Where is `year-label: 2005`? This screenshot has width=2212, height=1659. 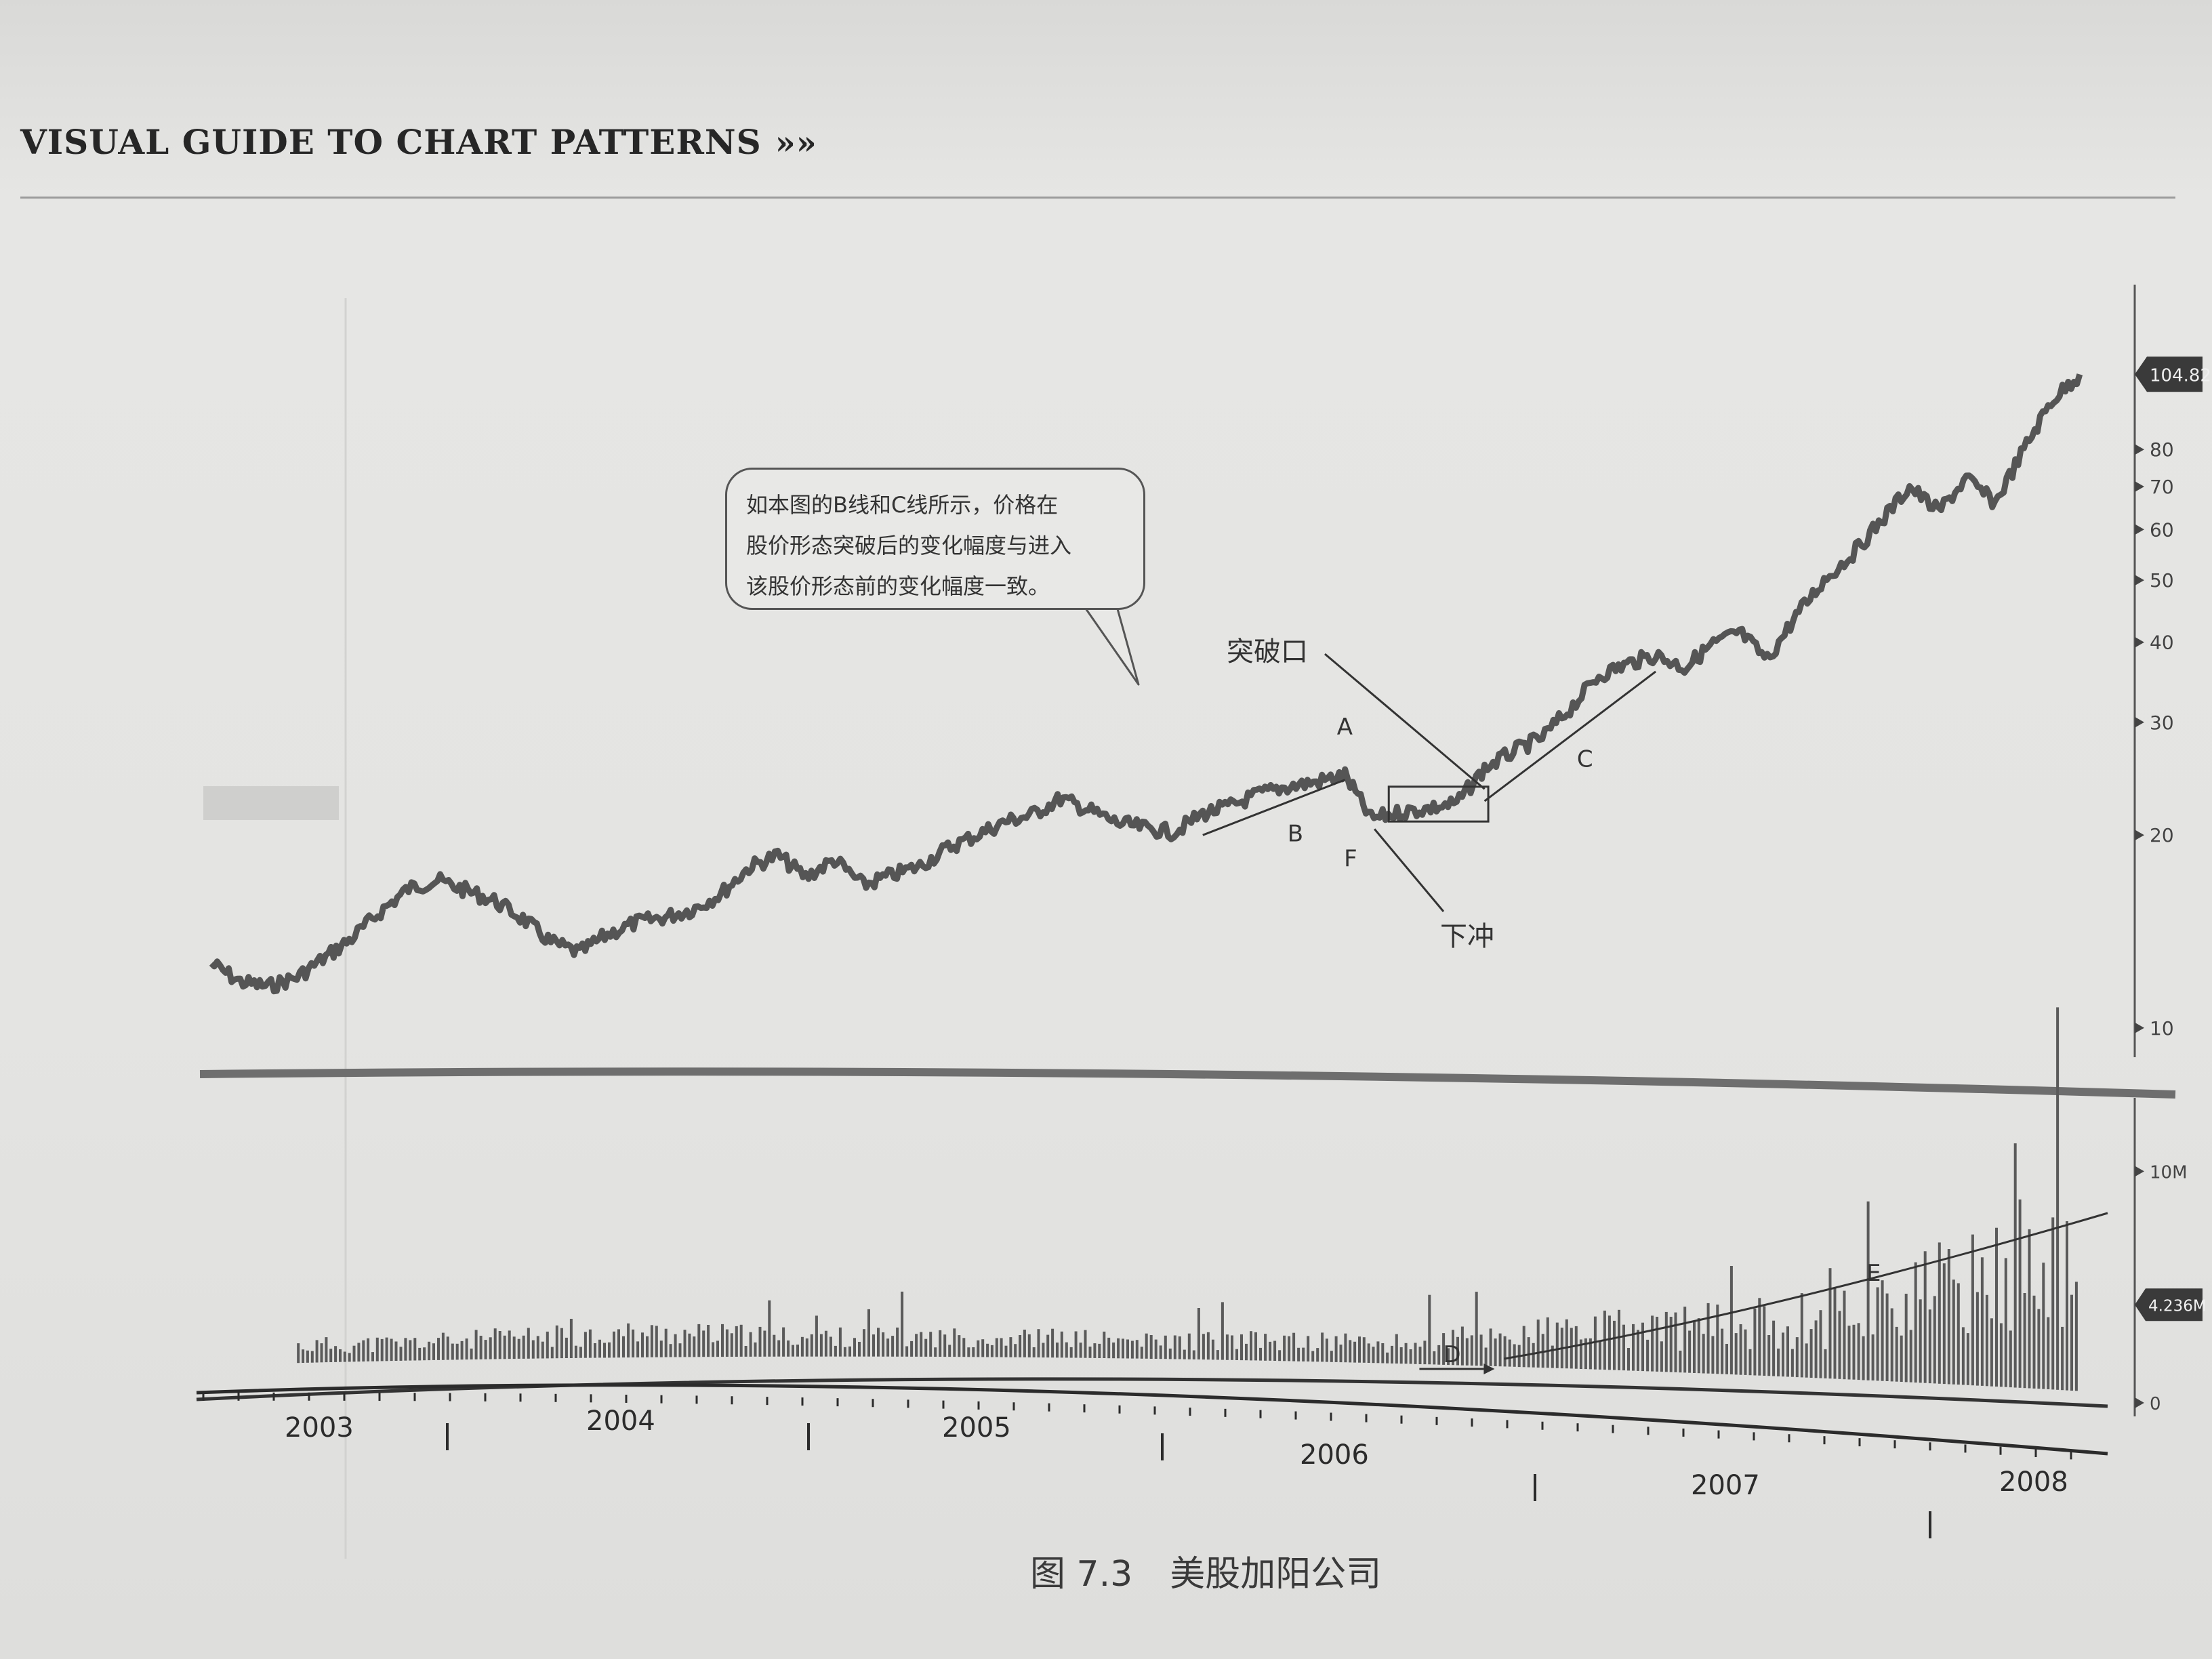 year-label: 2005 is located at coordinates (976, 1428).